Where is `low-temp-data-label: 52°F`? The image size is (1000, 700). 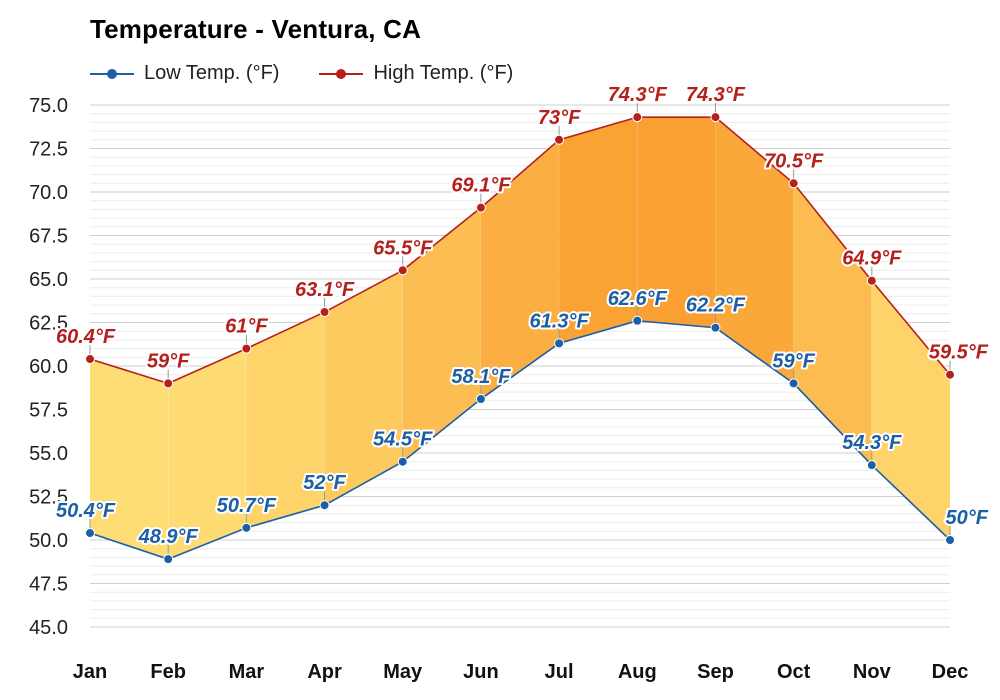
low-temp-data-label: 52°F is located at coordinates (324, 483).